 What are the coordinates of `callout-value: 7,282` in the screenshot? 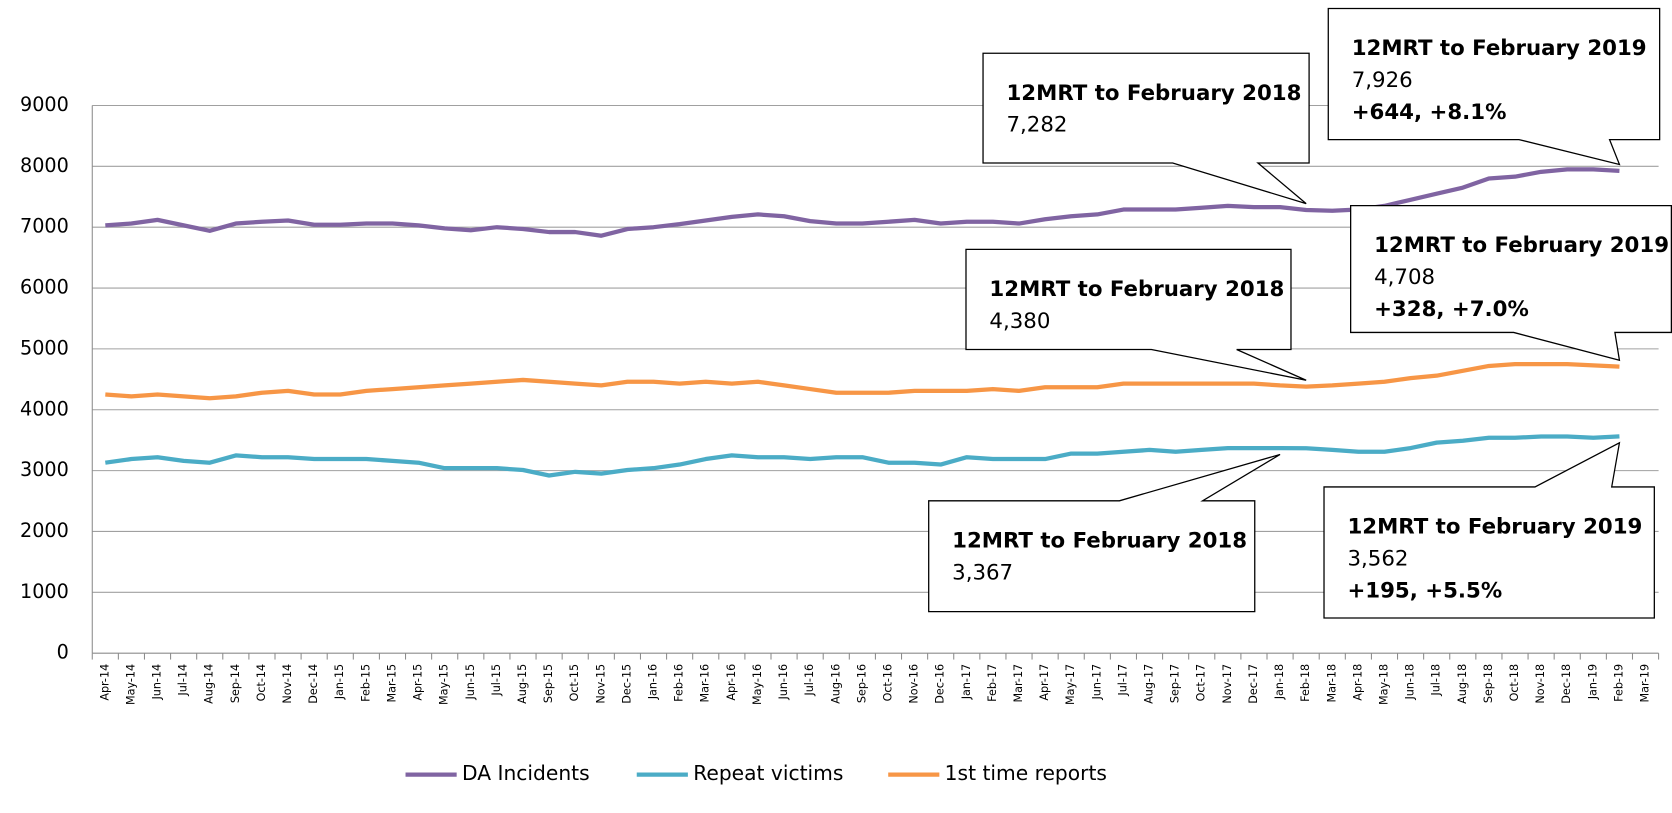 It's located at (1036, 125).